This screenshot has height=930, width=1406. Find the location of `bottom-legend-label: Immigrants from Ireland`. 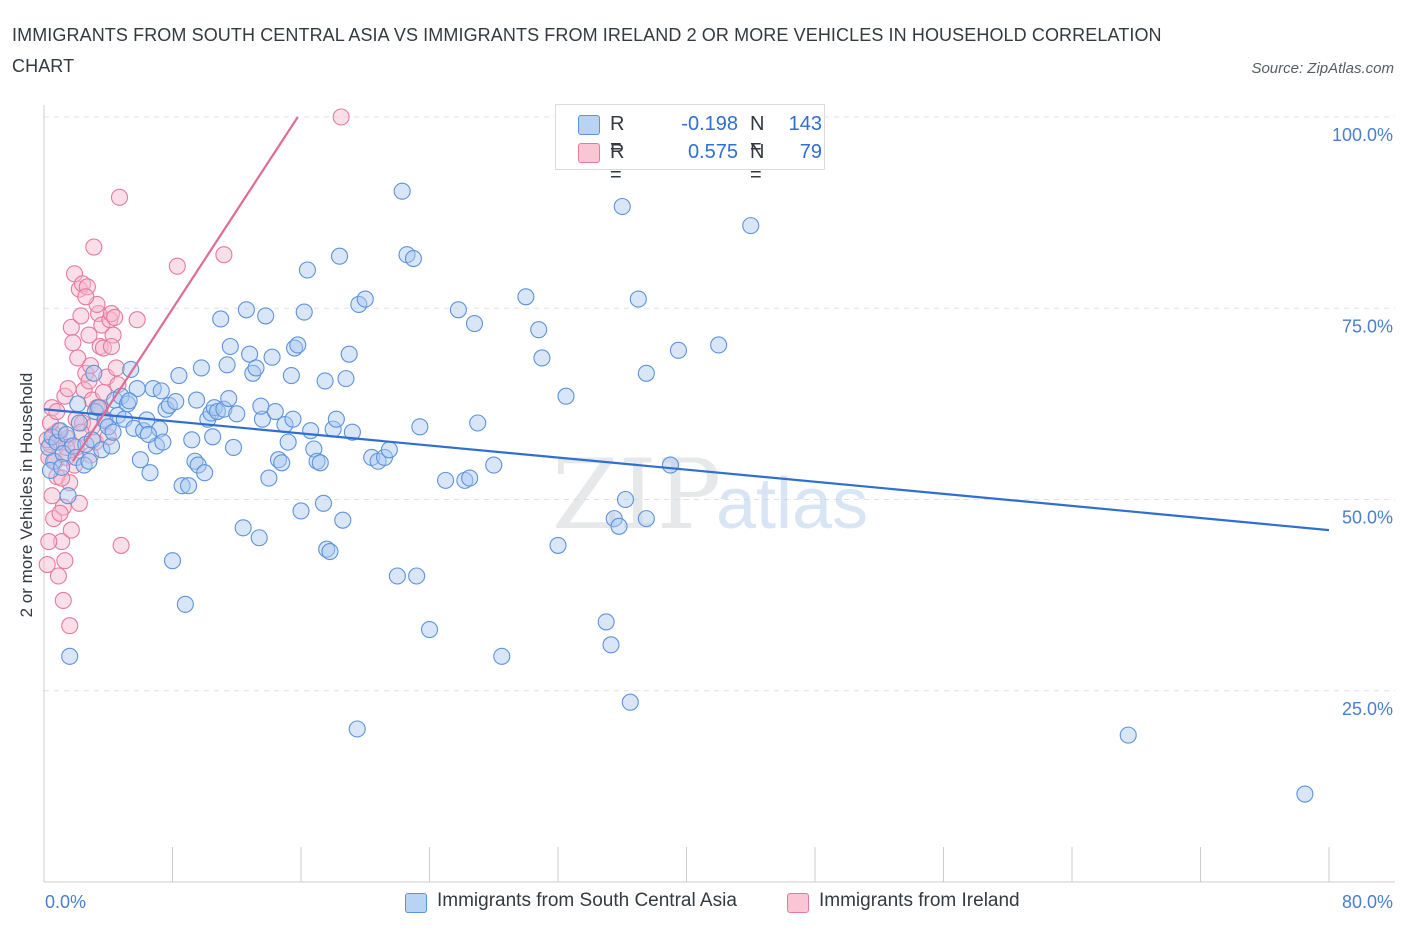

bottom-legend-label: Immigrants from Ireland is located at coordinates (919, 900).